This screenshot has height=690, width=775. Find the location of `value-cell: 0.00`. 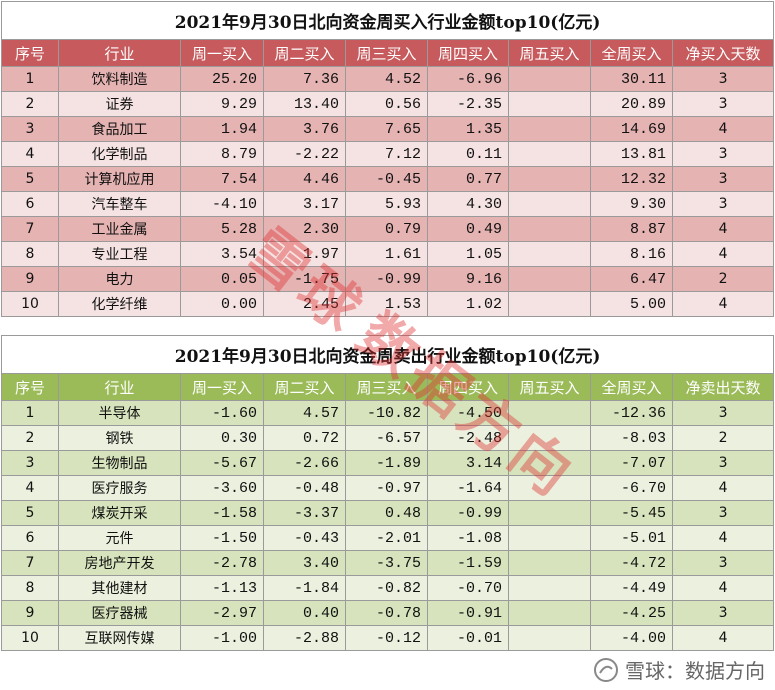

value-cell: 0.00 is located at coordinates (222, 304).